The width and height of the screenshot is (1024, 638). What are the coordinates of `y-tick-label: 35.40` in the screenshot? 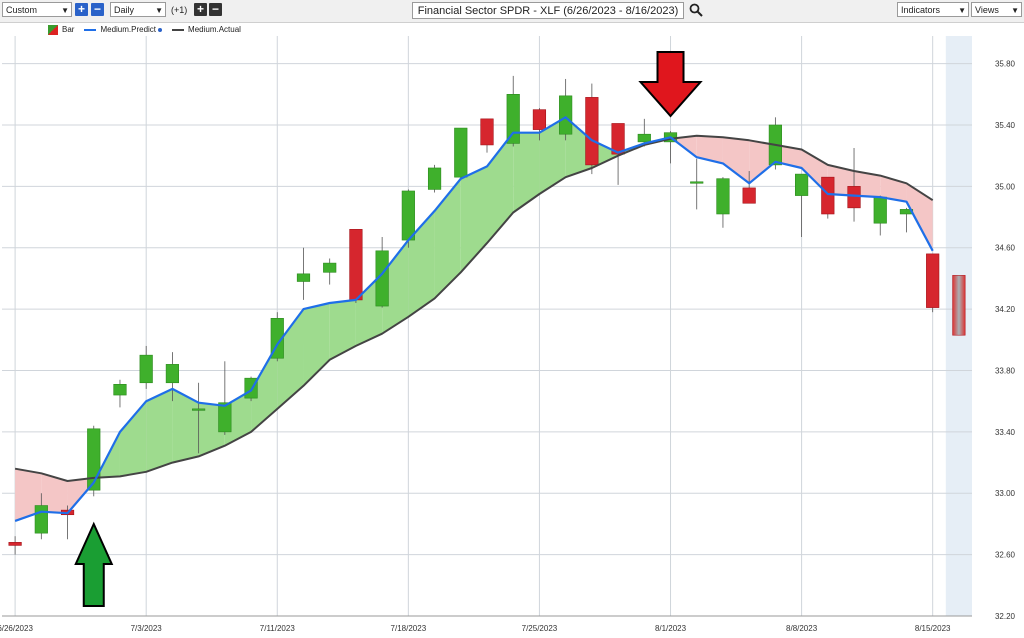 It's located at (1005, 125).